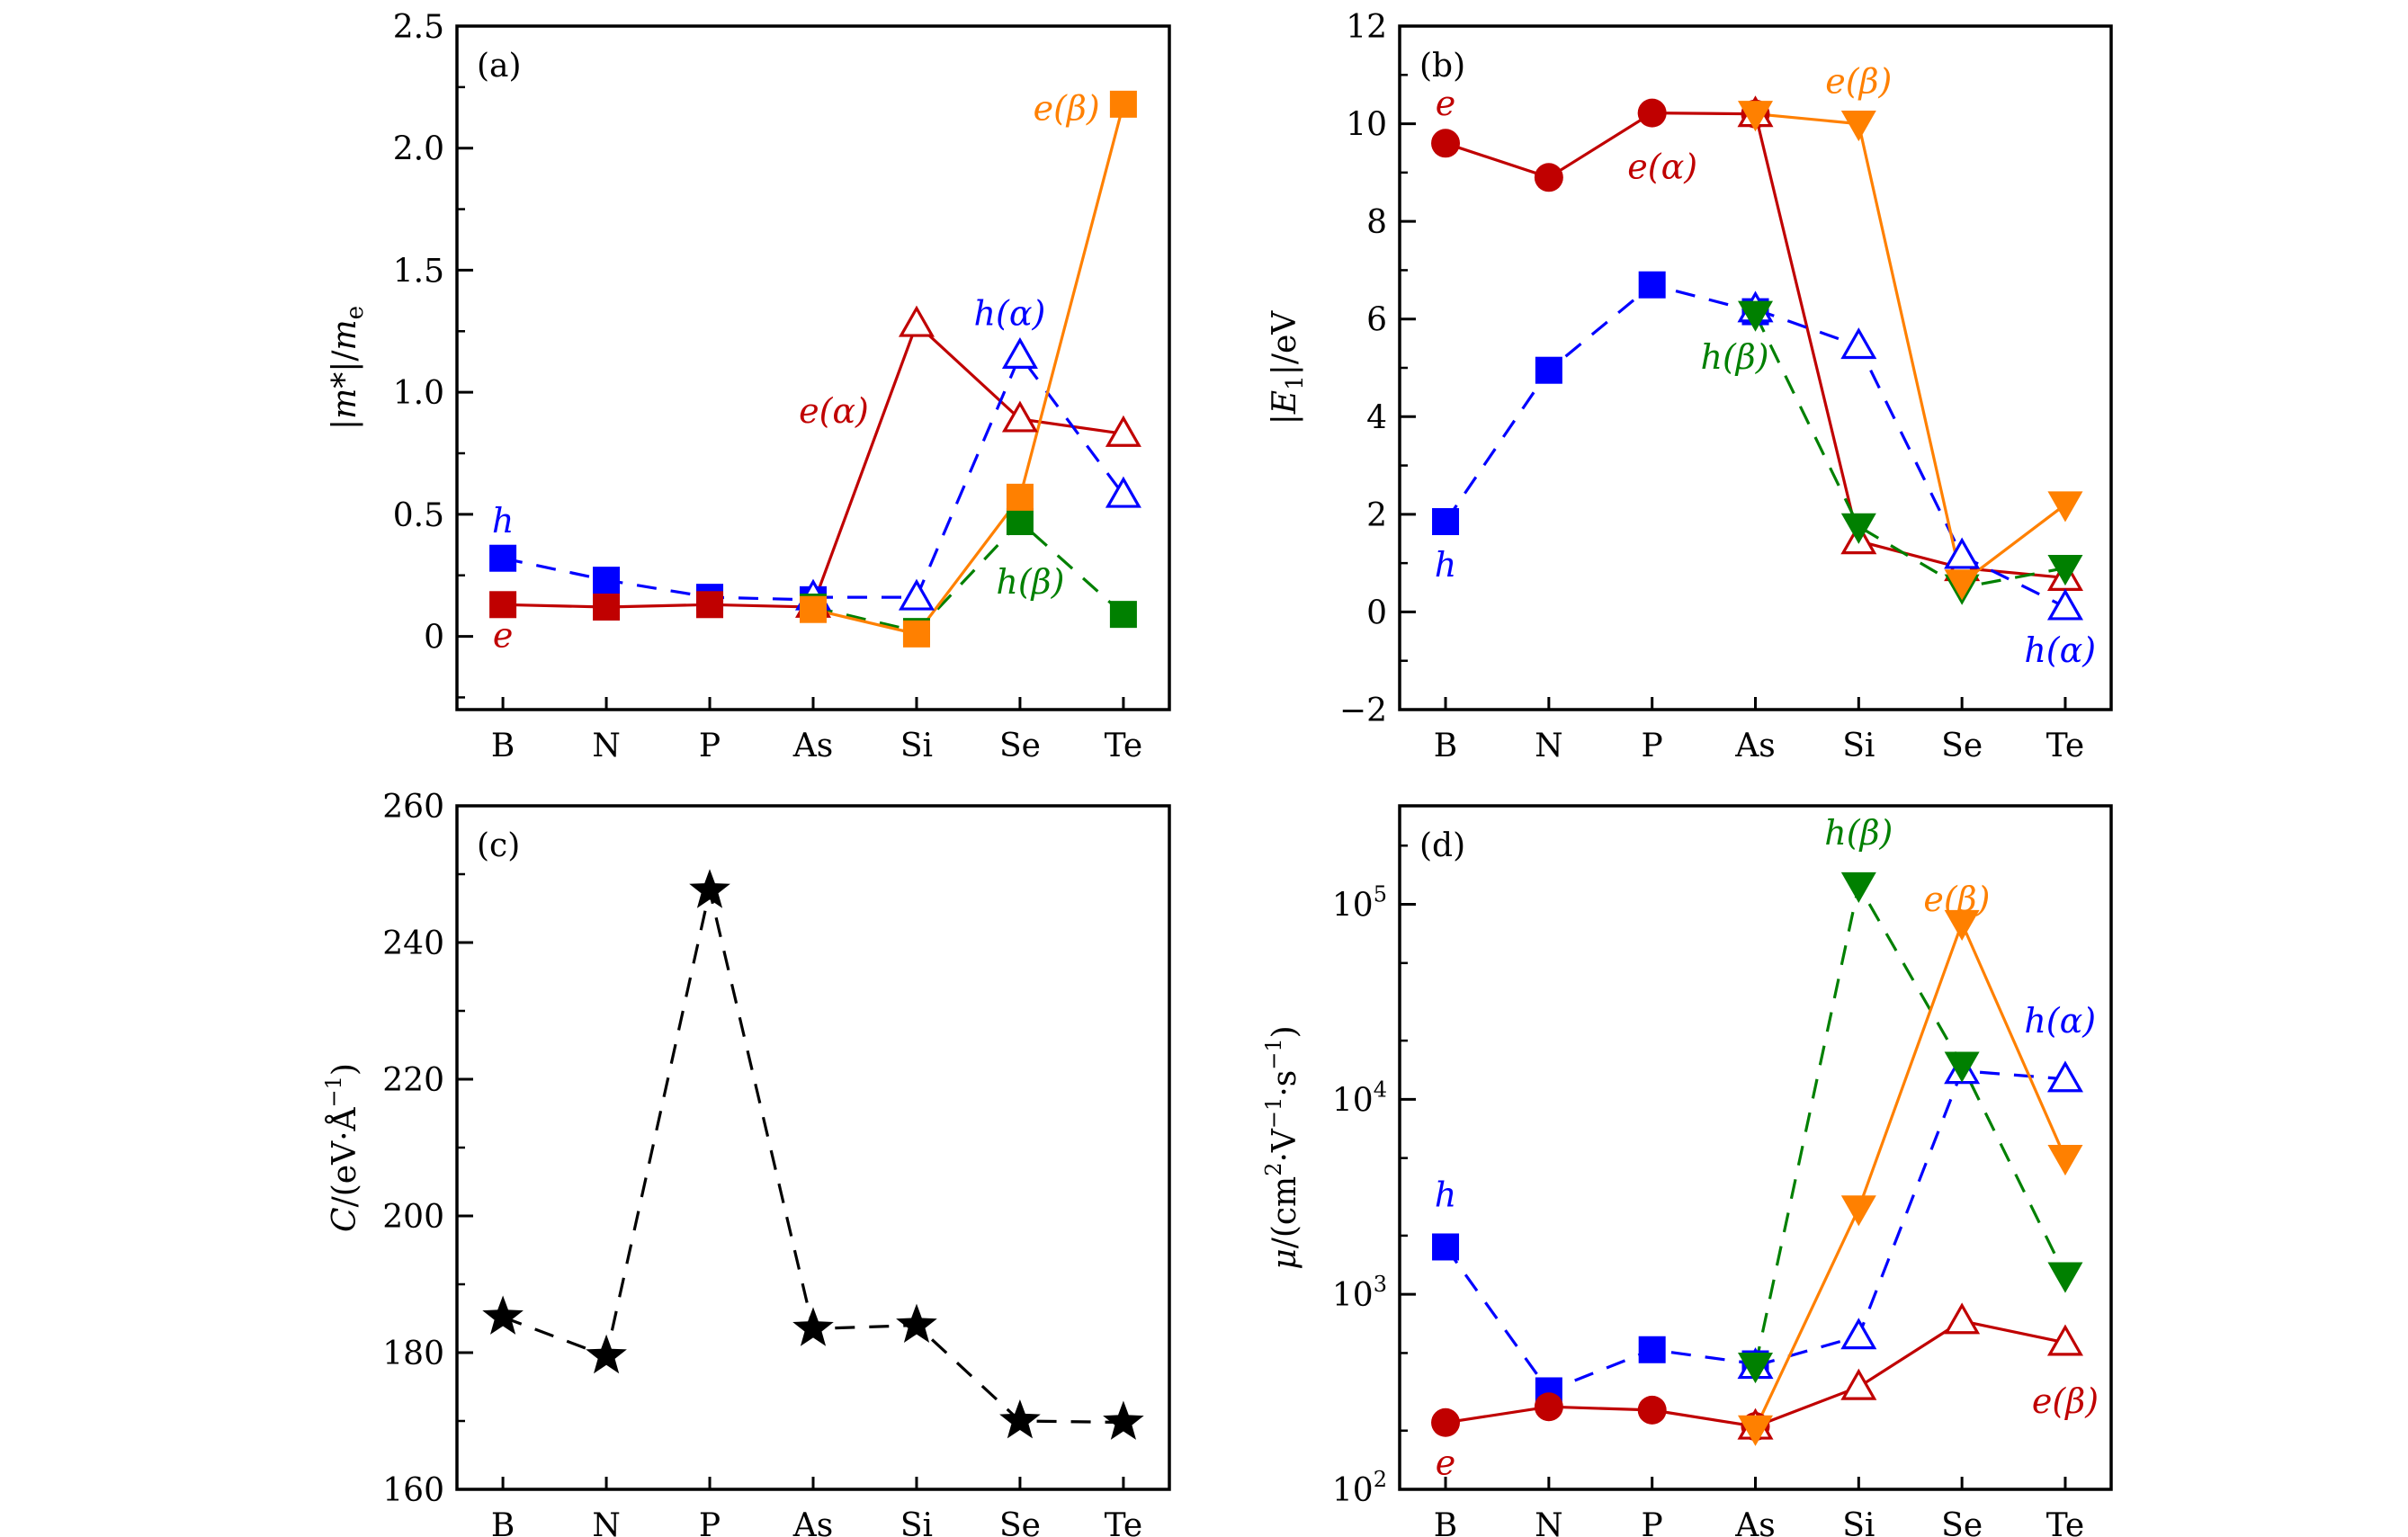 Image resolution: width=2408 pixels, height=1537 pixels. What do you see at coordinates (1442, 845) in the screenshot?
I see `panel-label: (d)` at bounding box center [1442, 845].